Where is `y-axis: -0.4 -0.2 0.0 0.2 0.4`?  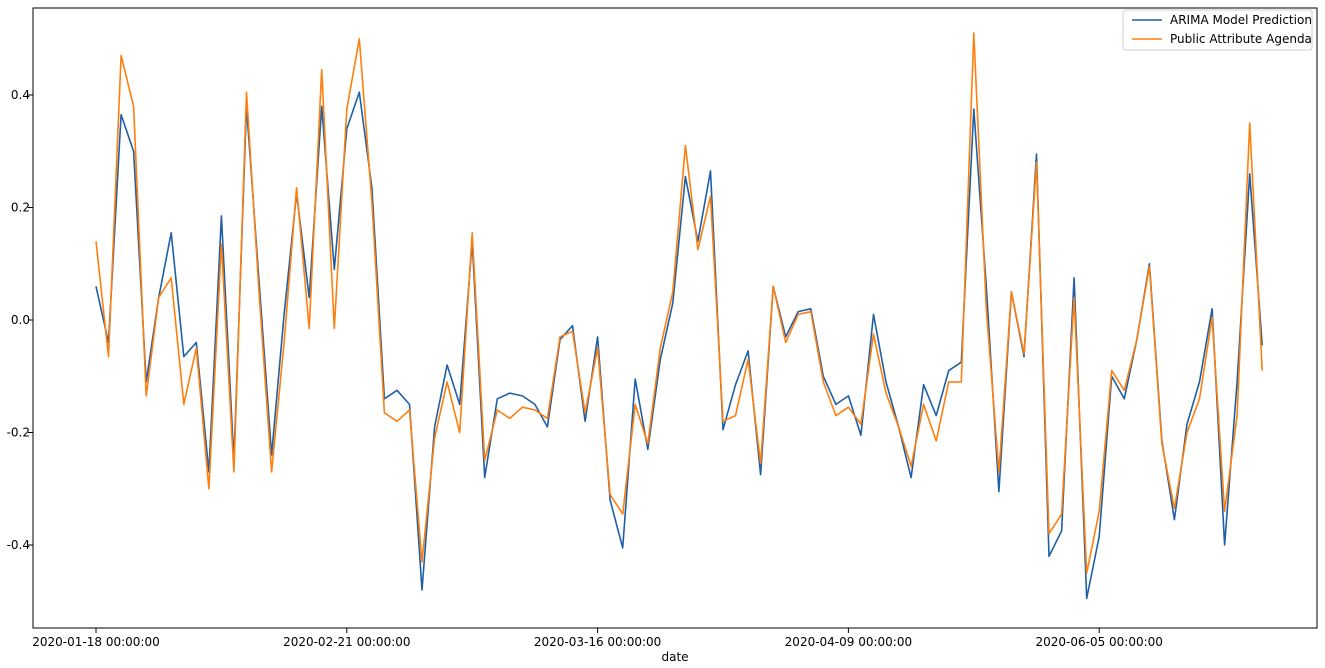
y-axis: -0.4 -0.2 0.0 0.2 0.4 is located at coordinates (20, 320).